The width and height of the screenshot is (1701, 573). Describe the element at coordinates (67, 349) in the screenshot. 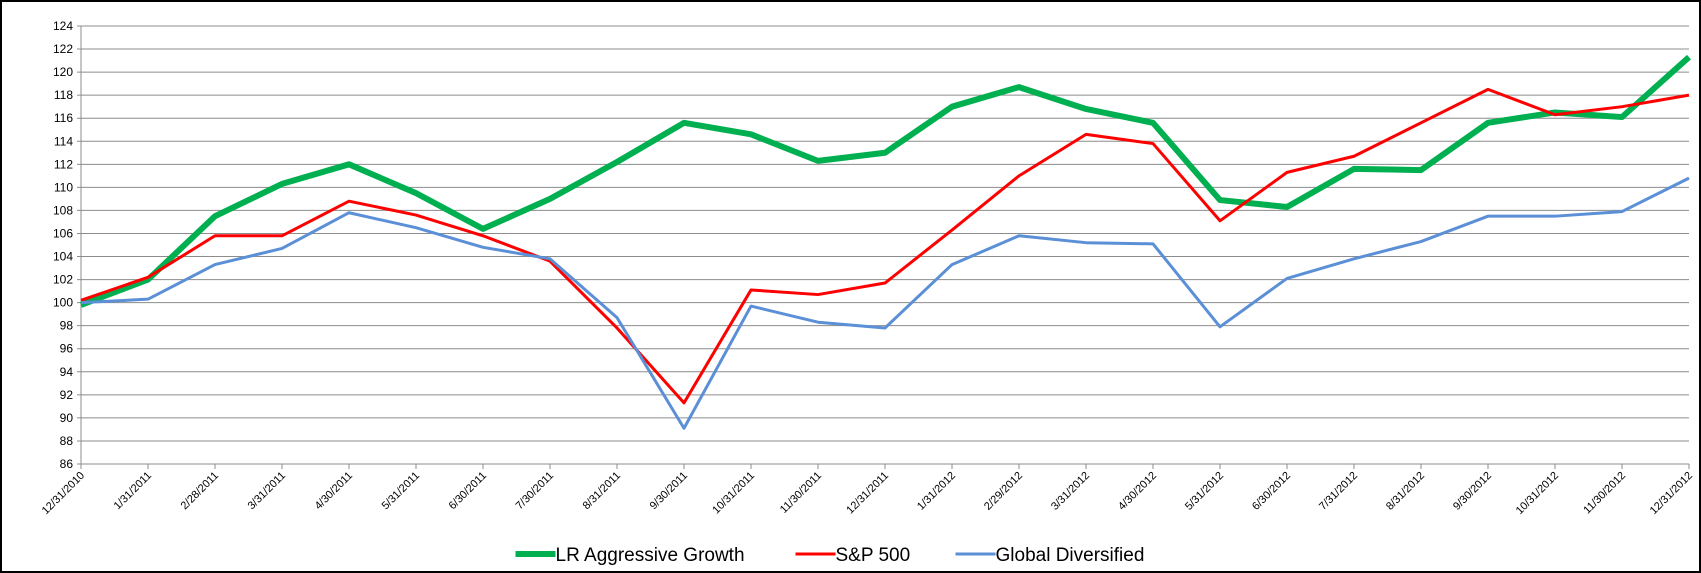

I see `y-tick-label: 96` at that location.